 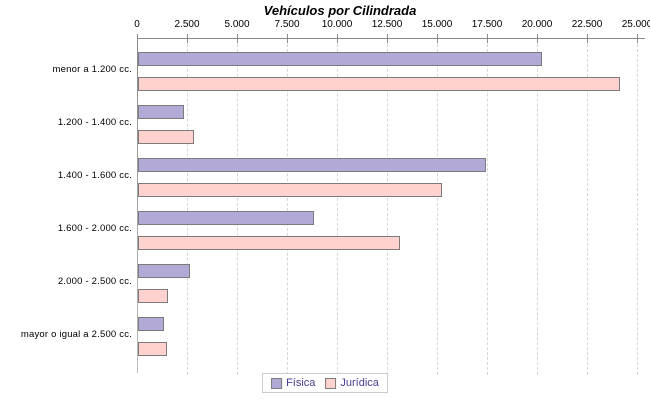 I want to click on legend: Física Jurídica, so click(x=325, y=383).